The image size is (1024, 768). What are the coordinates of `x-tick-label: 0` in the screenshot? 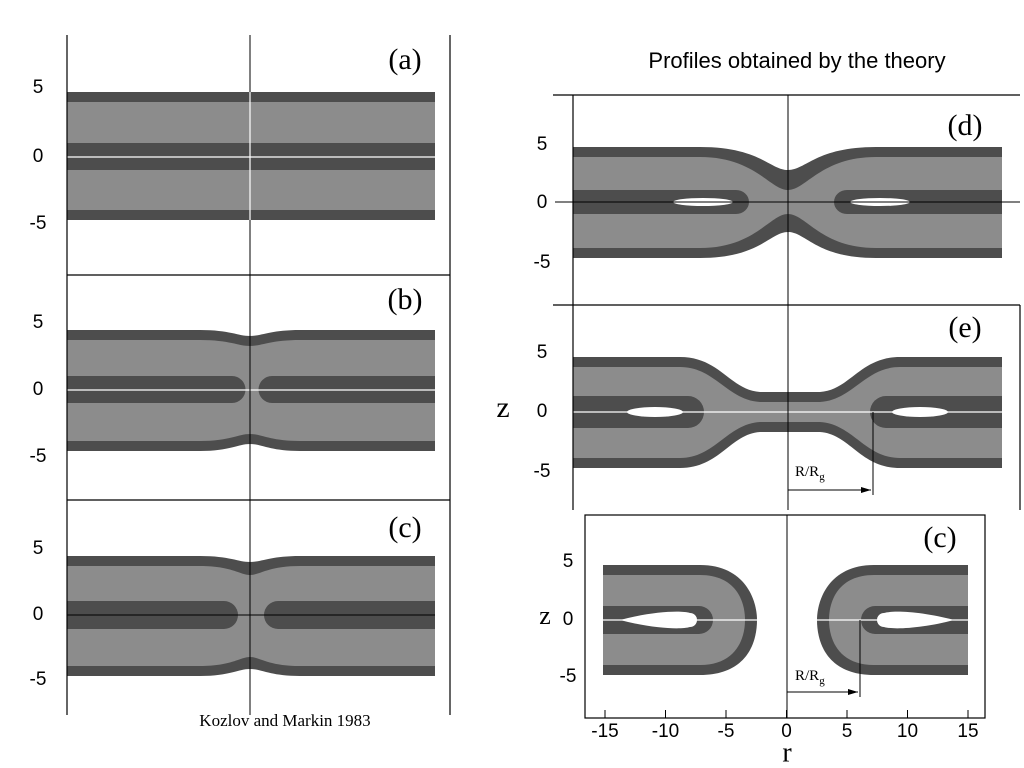 It's located at (786, 731).